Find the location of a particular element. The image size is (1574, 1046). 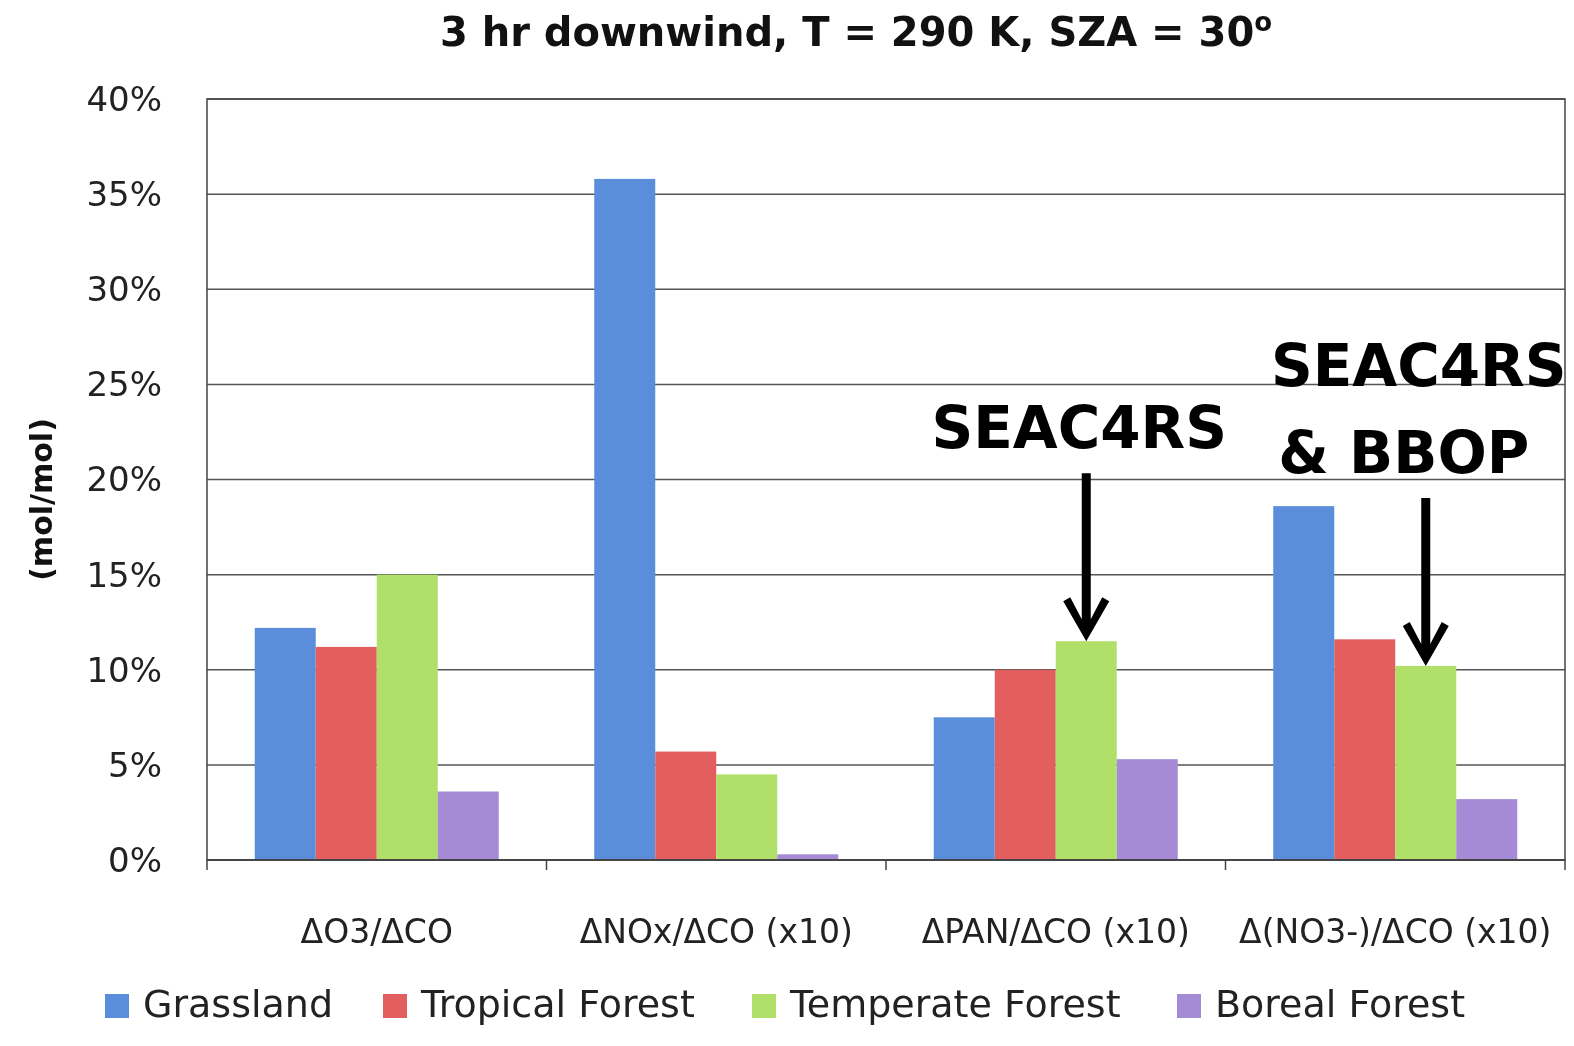

y-tick-label: 40% is located at coordinates (124, 98).